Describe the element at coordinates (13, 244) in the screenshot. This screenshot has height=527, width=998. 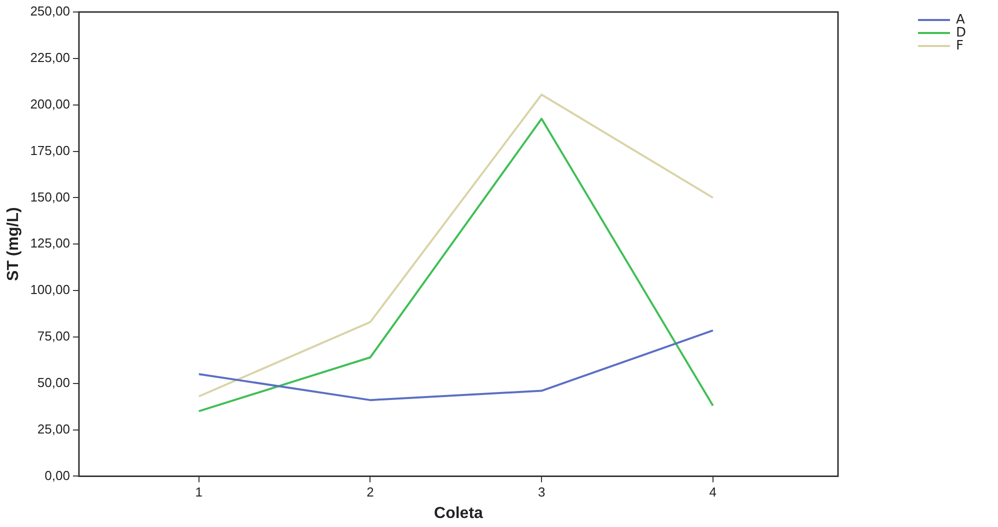
I see `y-axis-title: ST (mg/L)` at that location.